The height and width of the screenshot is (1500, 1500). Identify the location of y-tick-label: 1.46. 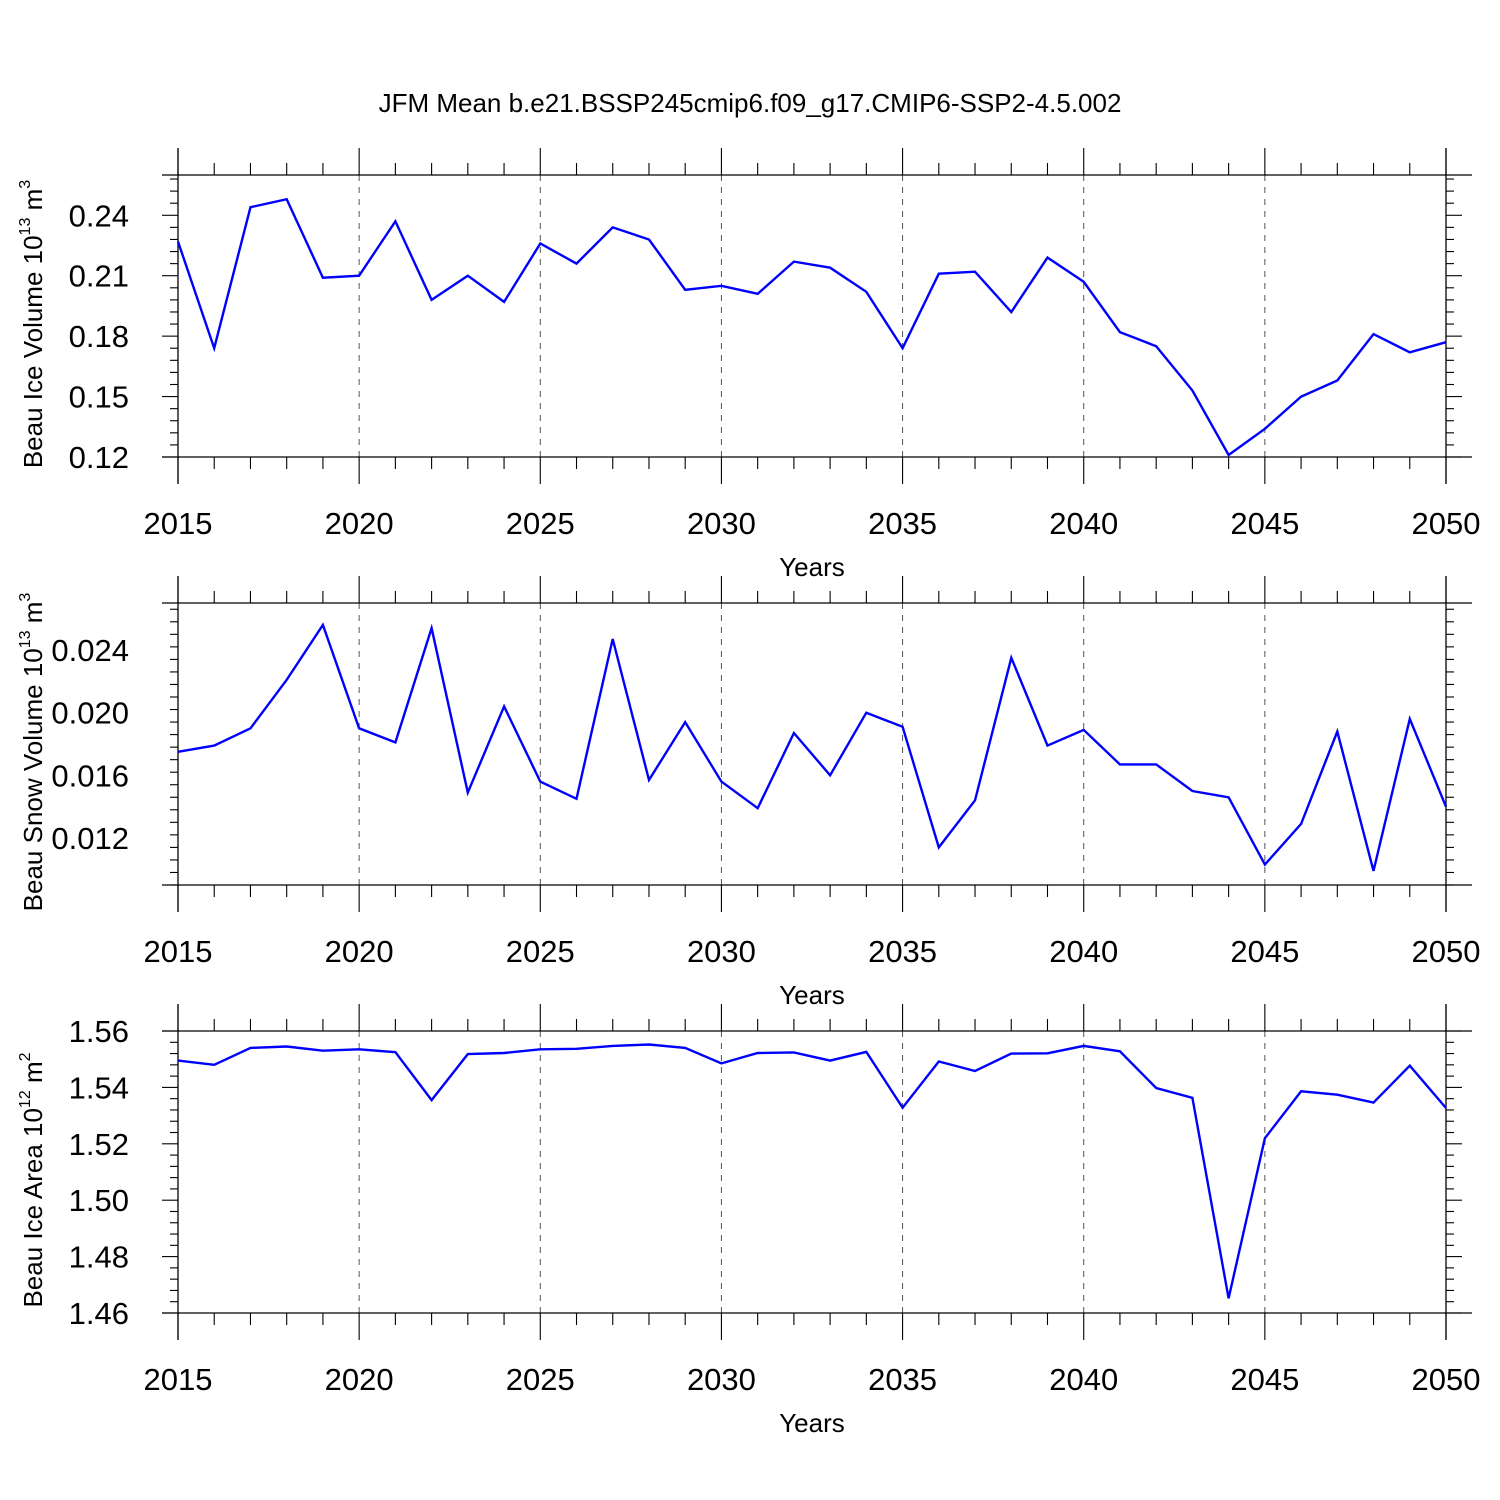
(99, 1313).